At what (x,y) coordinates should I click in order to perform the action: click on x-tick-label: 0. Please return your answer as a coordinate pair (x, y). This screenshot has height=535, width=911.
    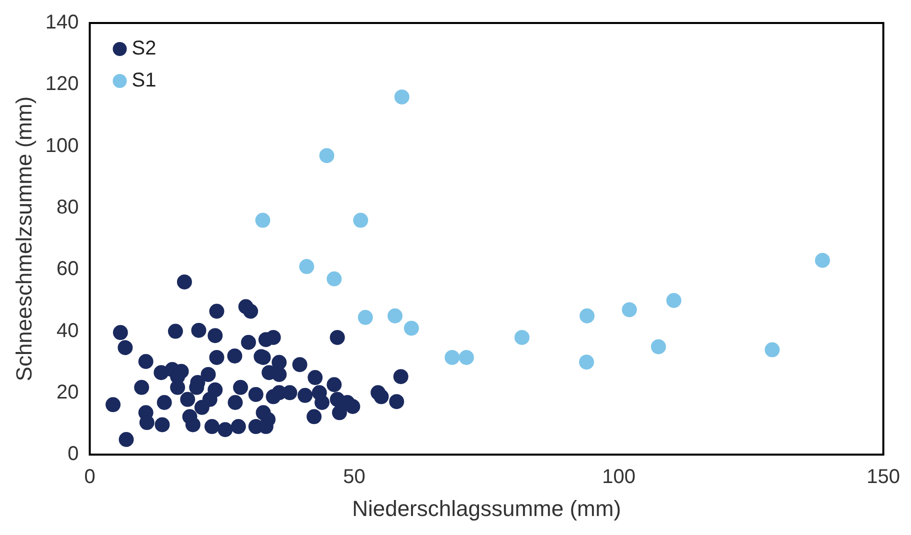
    Looking at the image, I should click on (90, 477).